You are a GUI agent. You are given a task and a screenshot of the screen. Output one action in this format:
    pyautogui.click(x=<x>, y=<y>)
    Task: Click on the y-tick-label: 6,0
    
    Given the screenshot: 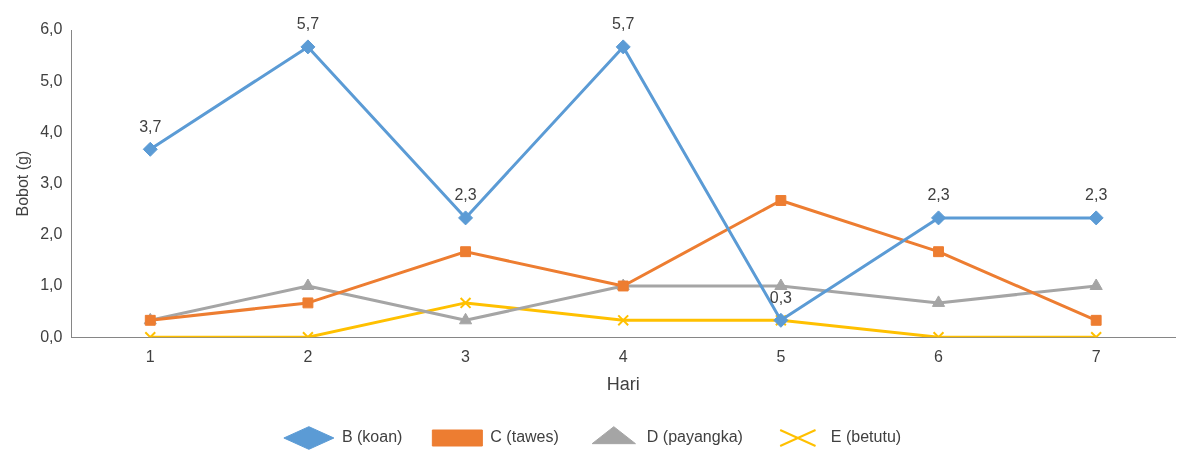 What is the action you would take?
    pyautogui.click(x=51, y=29)
    